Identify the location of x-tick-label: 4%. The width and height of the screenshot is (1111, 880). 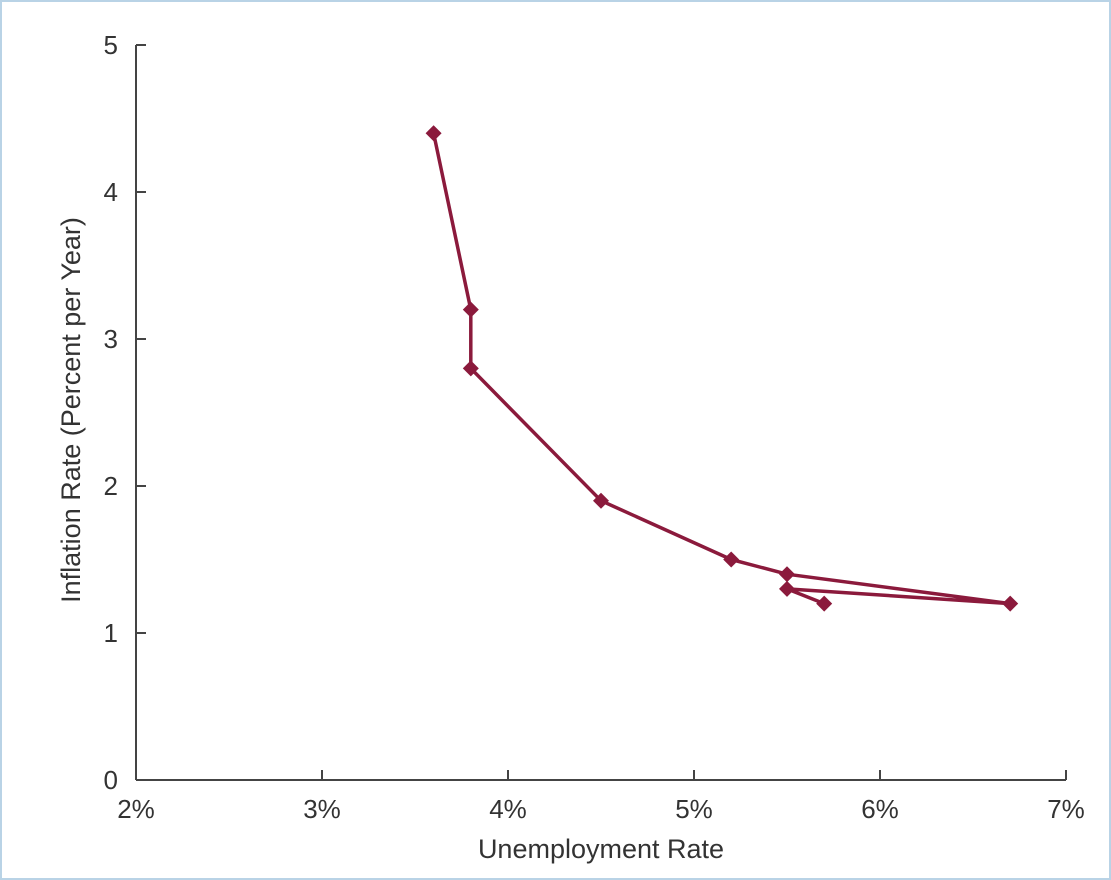
(508, 809).